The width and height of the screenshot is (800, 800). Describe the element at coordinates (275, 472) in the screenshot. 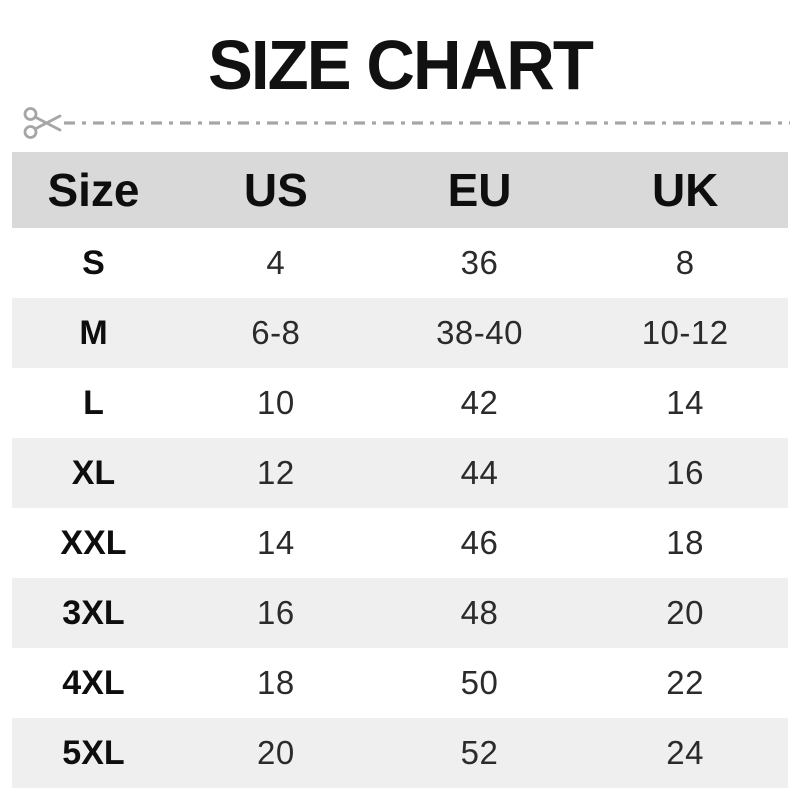

I see `cell-us: 12` at that location.